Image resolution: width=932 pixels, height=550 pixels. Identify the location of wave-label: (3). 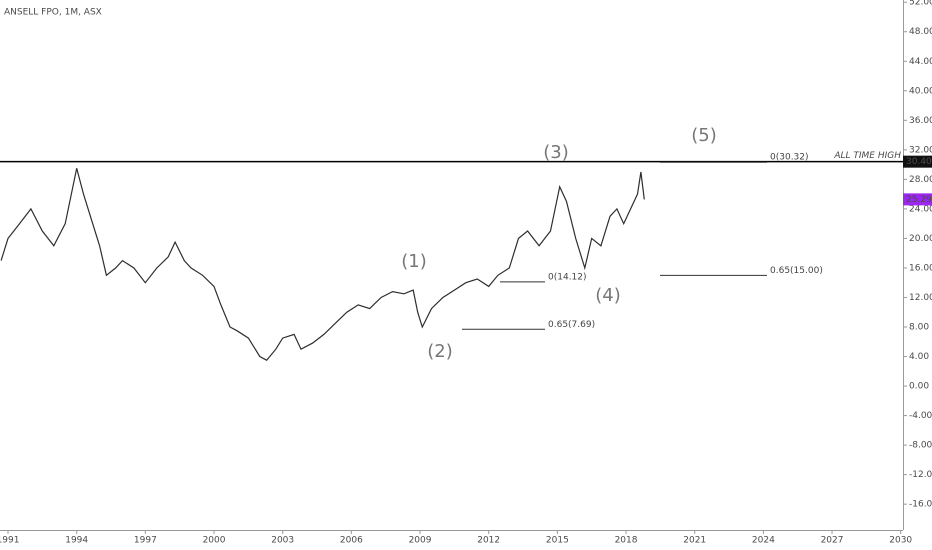
(556, 152).